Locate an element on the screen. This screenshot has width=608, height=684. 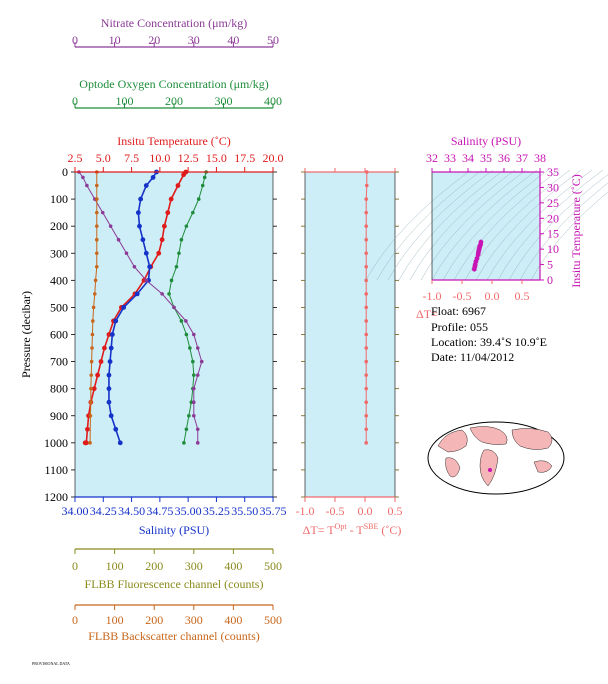
ts-xtick-label: 33 is located at coordinates (450, 158).